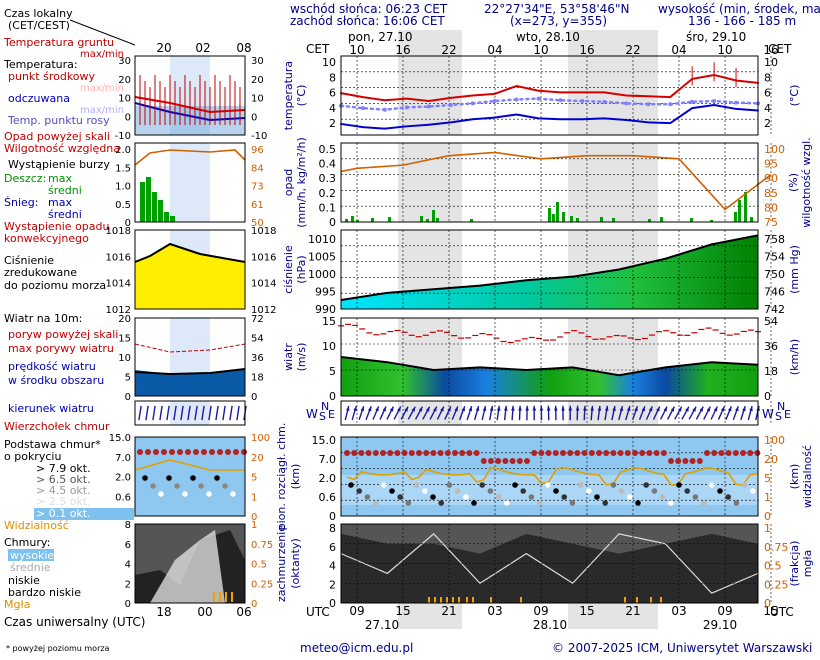 This screenshot has height=660, width=820. Describe the element at coordinates (123, 168) in the screenshot. I see `legend-tick-left: 1.5` at that location.